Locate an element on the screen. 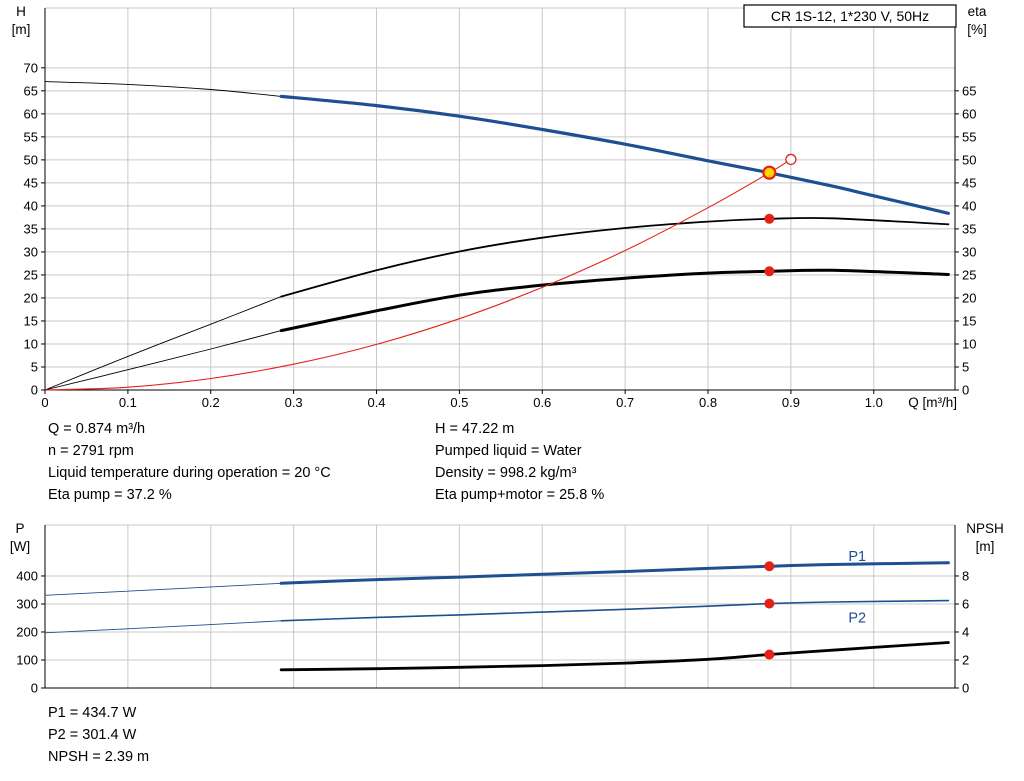 The height and width of the screenshot is (781, 1024). info-density: Density = 998.2 kg/m³ is located at coordinates (506, 473).